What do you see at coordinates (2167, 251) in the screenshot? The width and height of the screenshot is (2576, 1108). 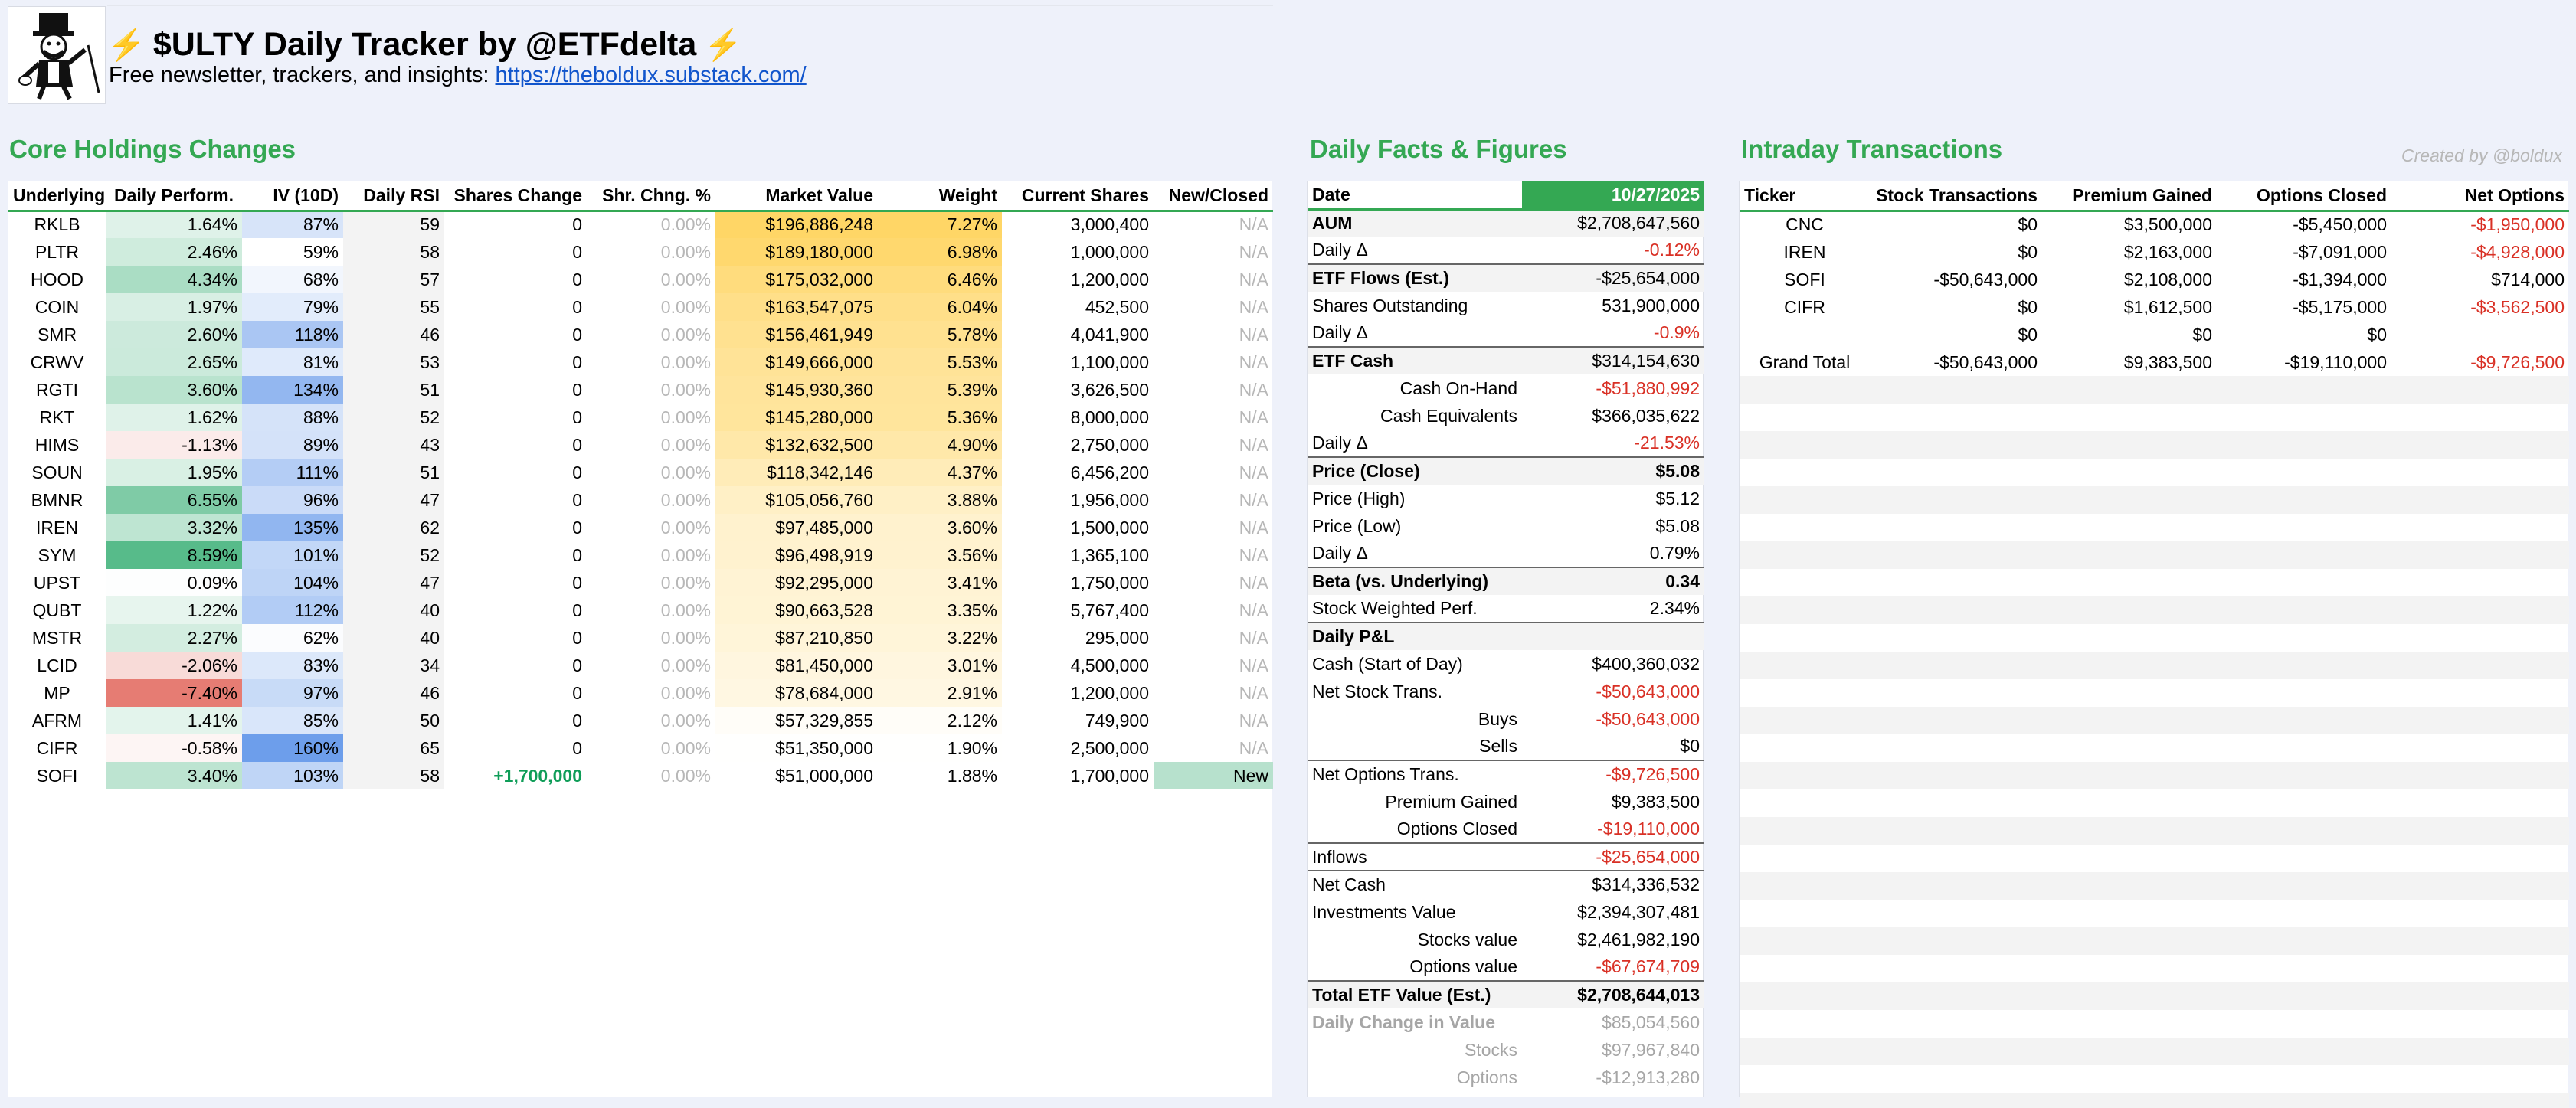 I see `transaction-premium: $2,163,000` at bounding box center [2167, 251].